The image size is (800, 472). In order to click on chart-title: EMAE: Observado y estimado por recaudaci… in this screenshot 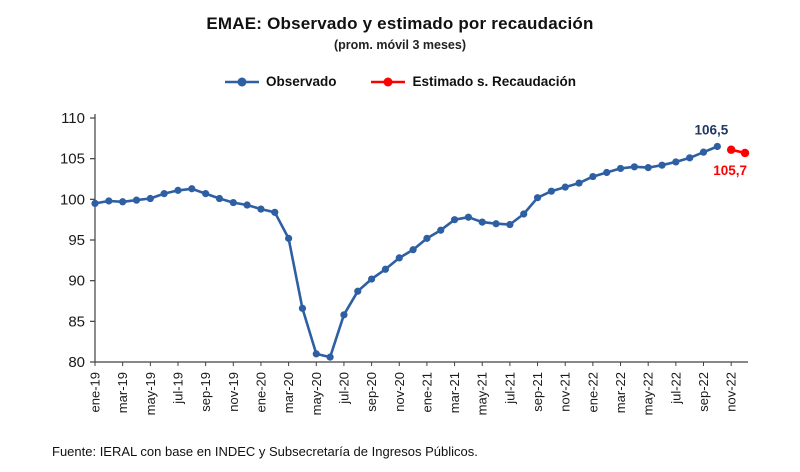, I will do `click(400, 23)`.